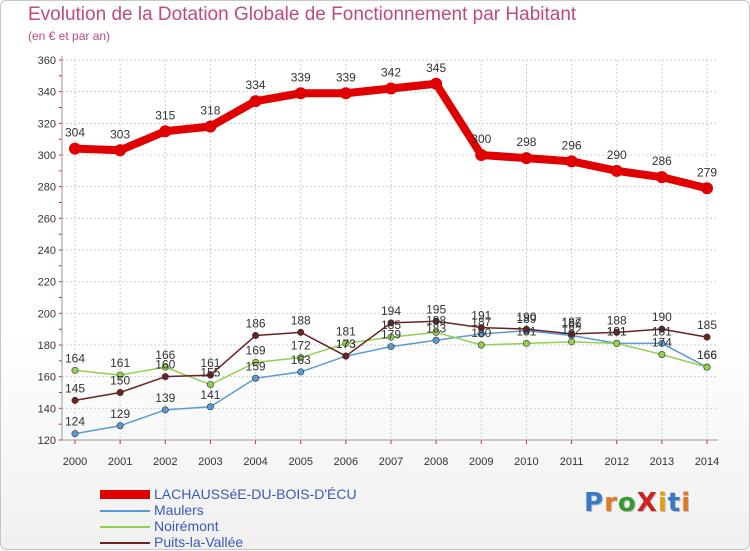 The height and width of the screenshot is (551, 750). I want to click on data-label: 191, so click(481, 316).